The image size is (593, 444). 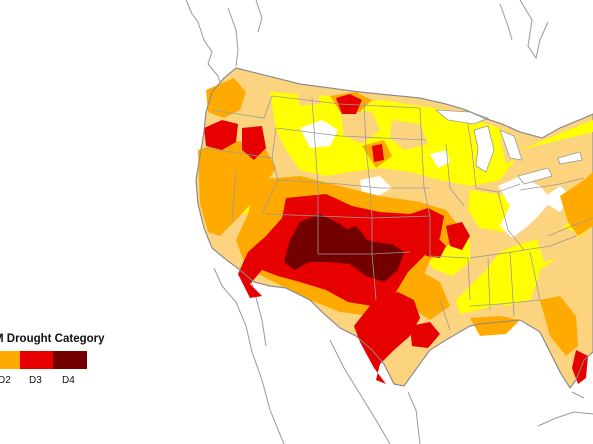 I want to click on legend-swatch-d2, so click(x=10, y=360).